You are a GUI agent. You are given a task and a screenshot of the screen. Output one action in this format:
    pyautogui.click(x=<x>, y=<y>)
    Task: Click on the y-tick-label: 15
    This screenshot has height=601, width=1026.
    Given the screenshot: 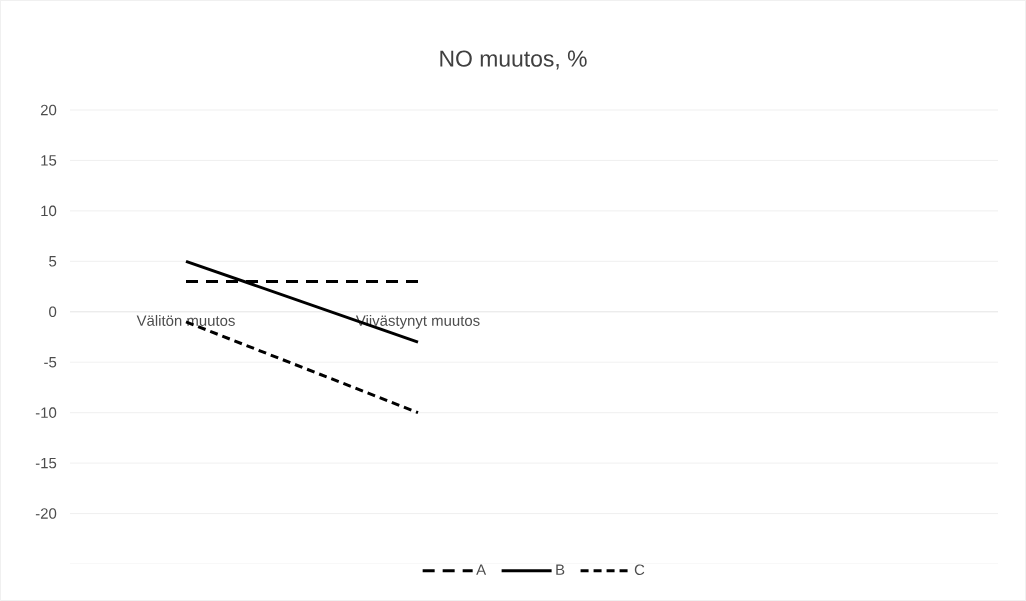 What is the action you would take?
    pyautogui.click(x=49, y=160)
    